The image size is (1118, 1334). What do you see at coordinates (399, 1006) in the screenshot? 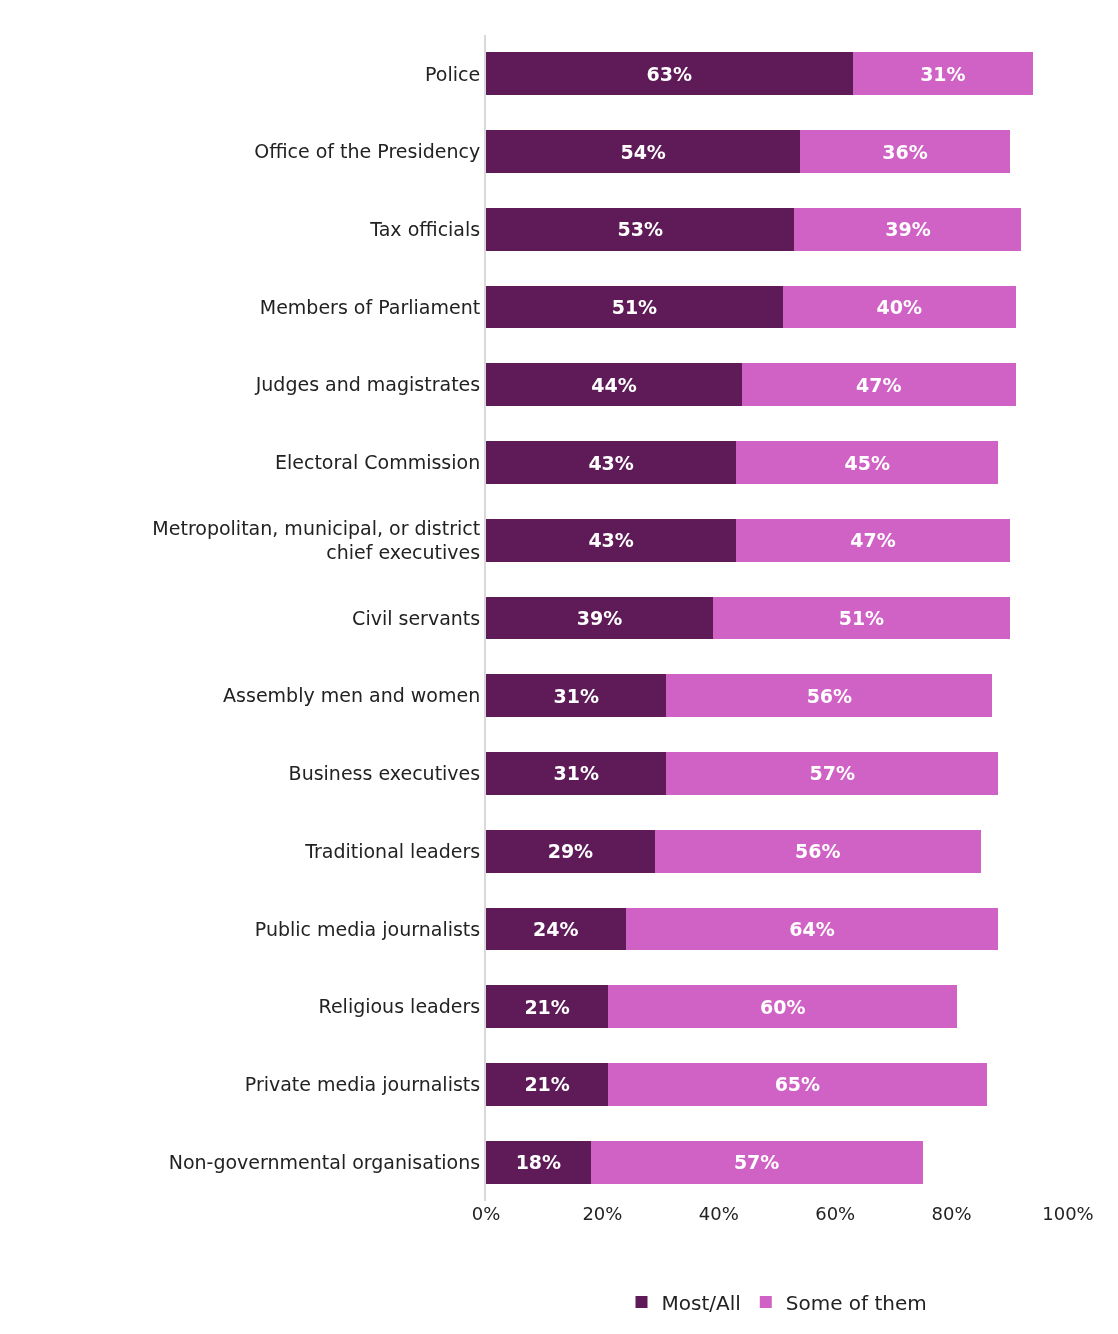
I see `y-tick-label: Religious leaders` at bounding box center [399, 1006].